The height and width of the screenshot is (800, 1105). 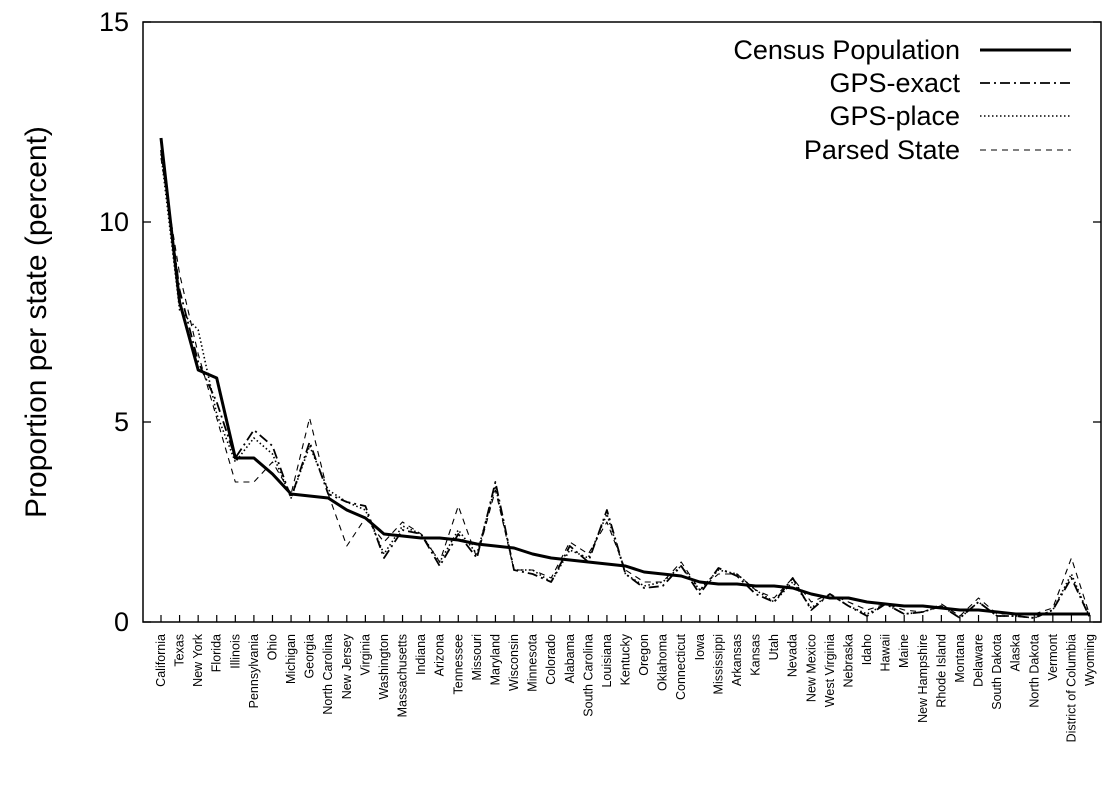 What do you see at coordinates (941, 671) in the screenshot?
I see `x-tick-label: Rhode Island` at bounding box center [941, 671].